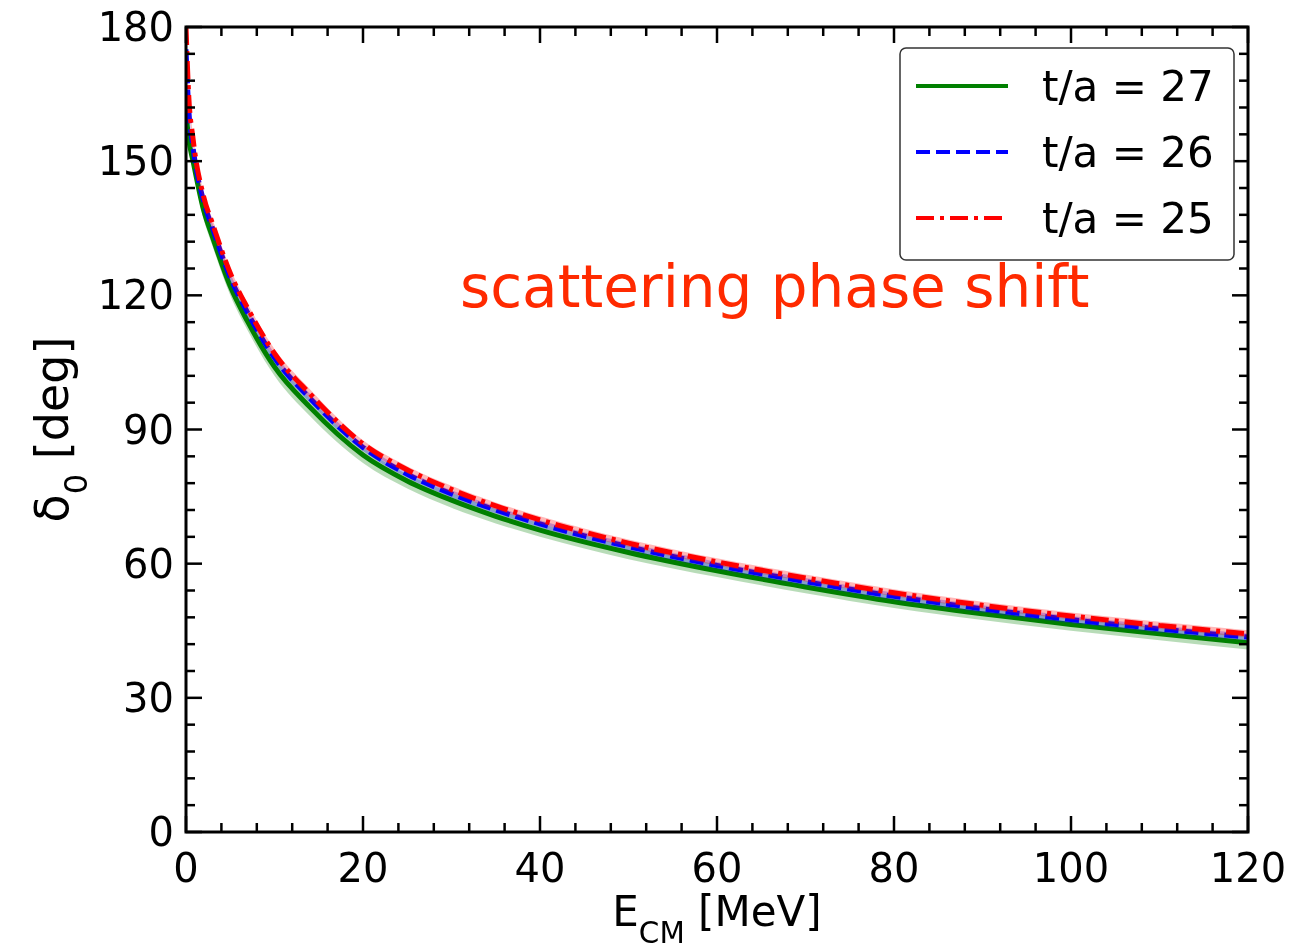  I want to click on legend-label: t/a = 25, so click(1128, 218).